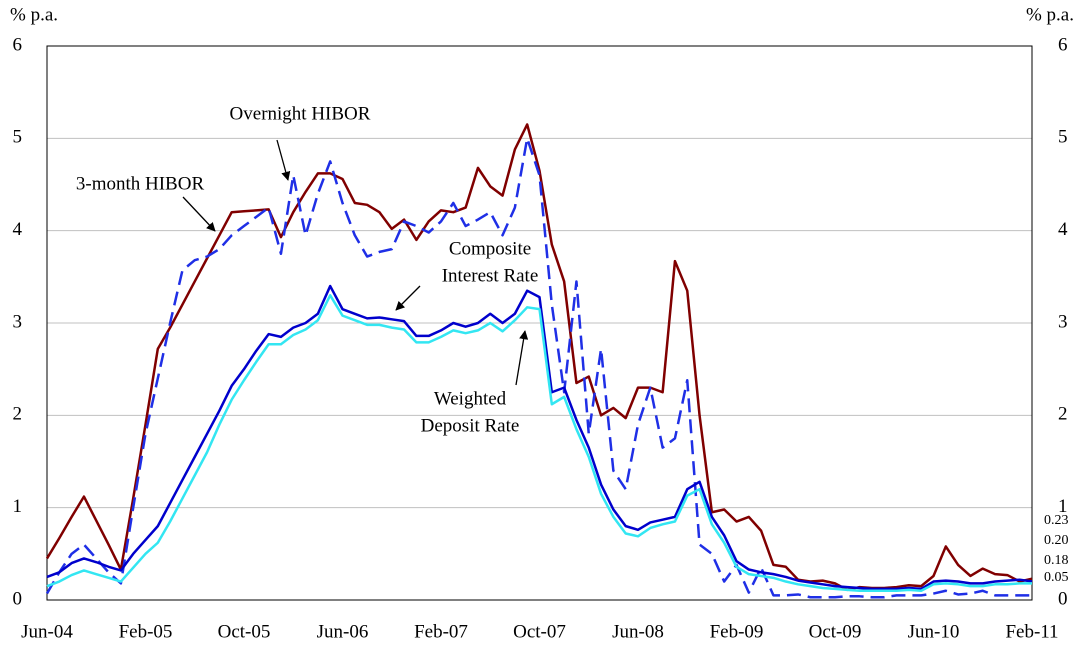 This screenshot has height=652, width=1084. I want to click on x-tick-label: Jun-04, so click(47, 631).